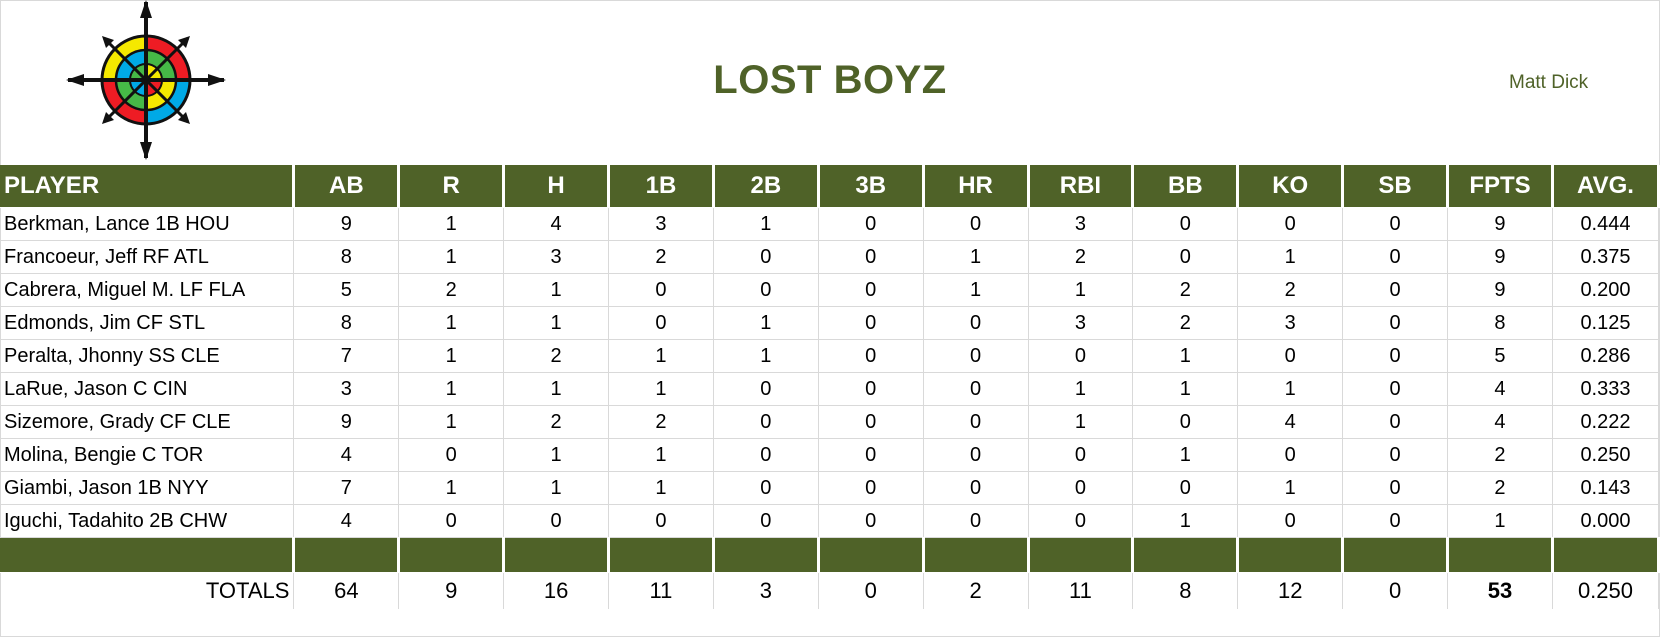 The width and height of the screenshot is (1660, 637). Describe the element at coordinates (451, 290) in the screenshot. I see `cell-r: 2` at that location.